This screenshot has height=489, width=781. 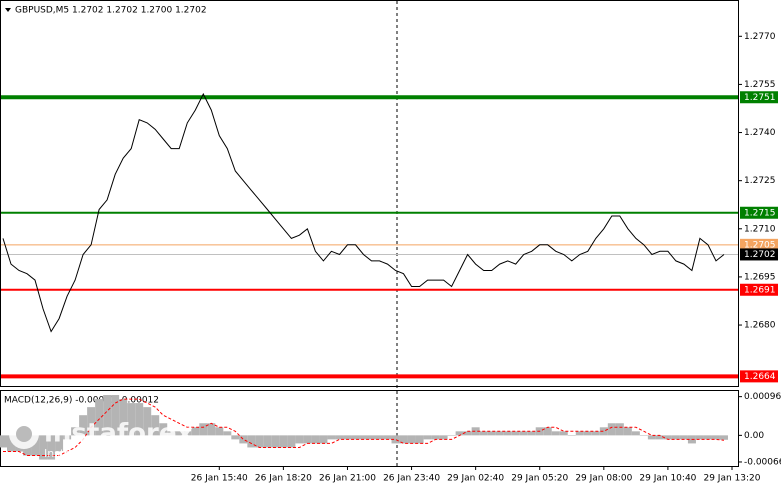 What do you see at coordinates (760, 229) in the screenshot?
I see `y-tick-label: 1.2710` at bounding box center [760, 229].